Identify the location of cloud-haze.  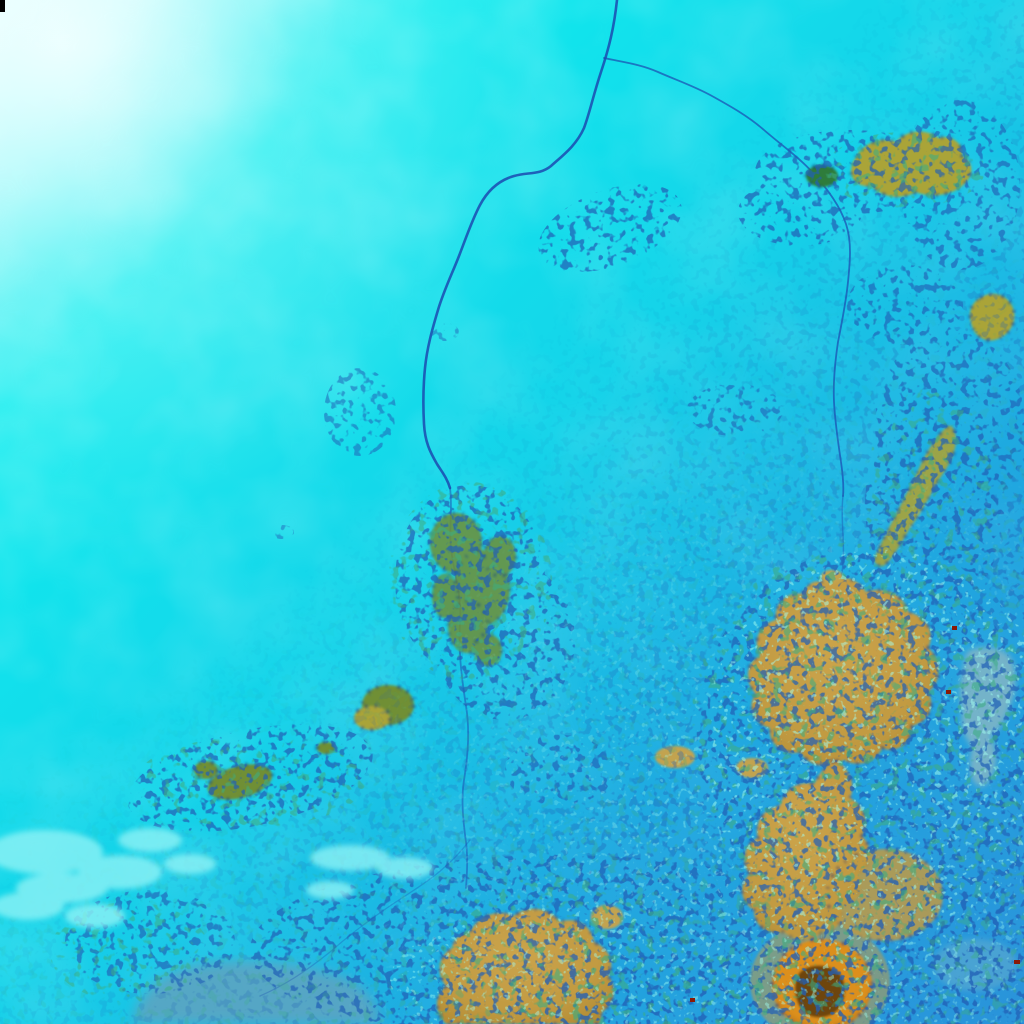
(216, 878).